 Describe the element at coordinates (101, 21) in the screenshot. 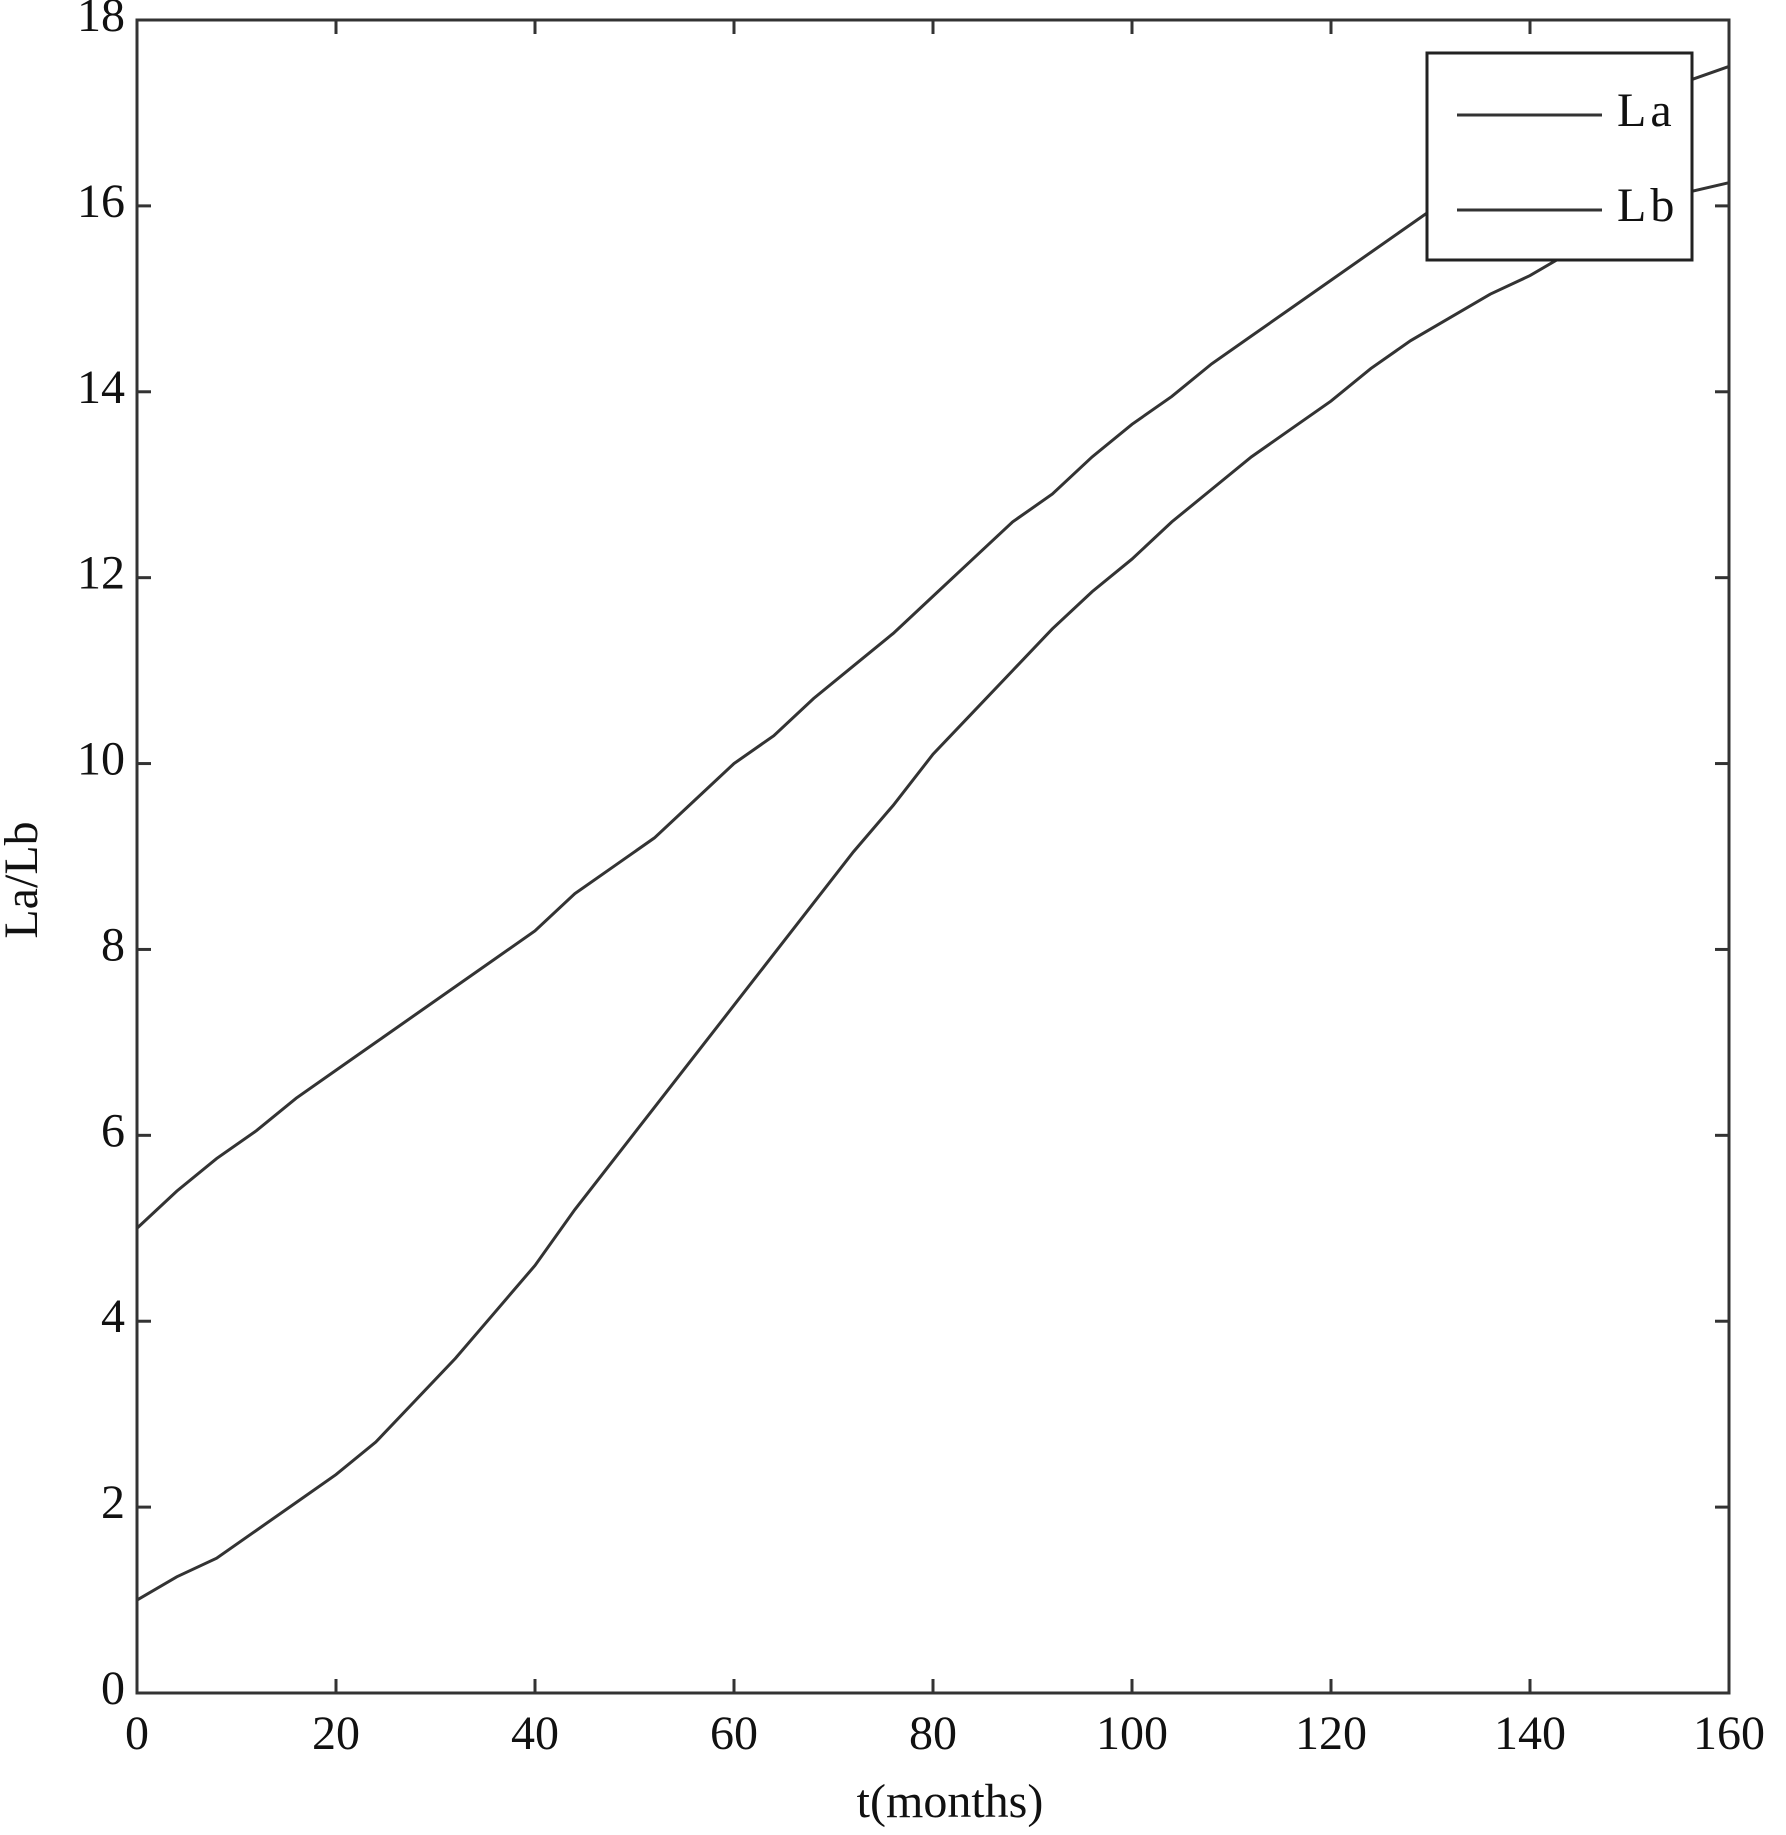

I see `y-tick-label: 18` at that location.